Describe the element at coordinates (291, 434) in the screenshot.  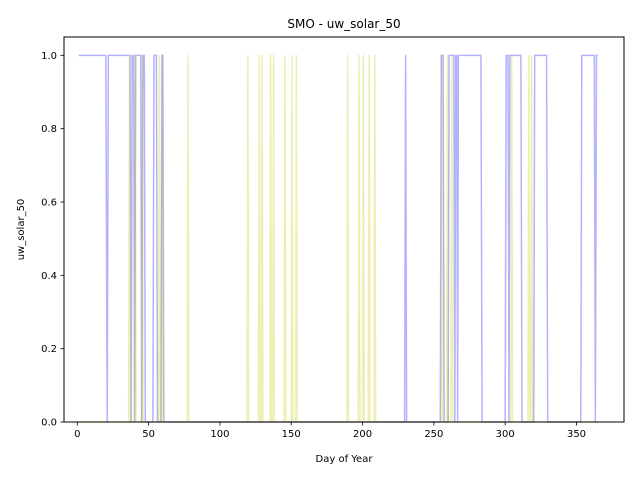
I see `x-tick-label: 150` at that location.